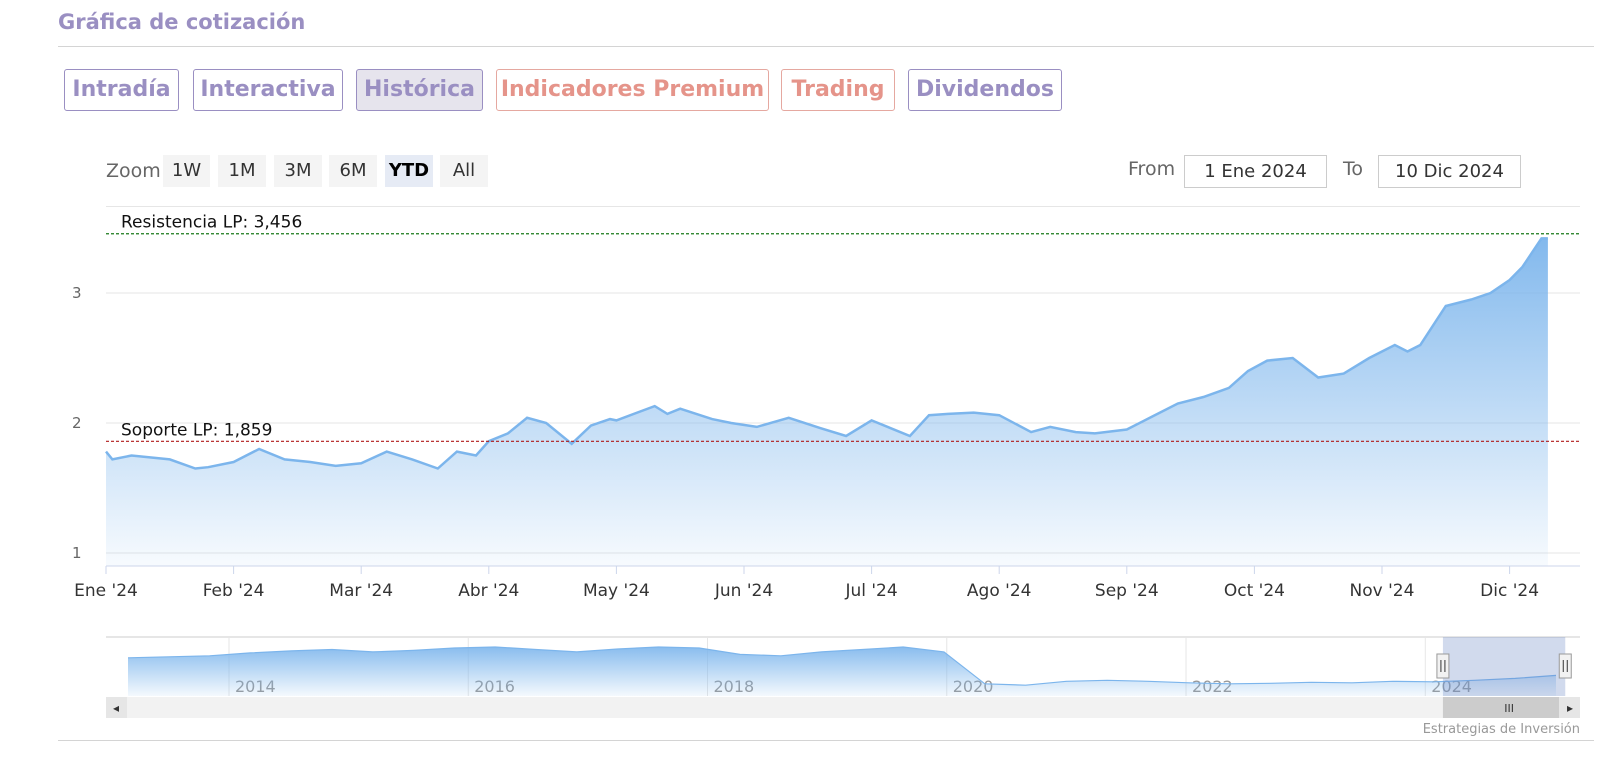 The width and height of the screenshot is (1621, 765). I want to click on navigator-selection, so click(1504, 666).